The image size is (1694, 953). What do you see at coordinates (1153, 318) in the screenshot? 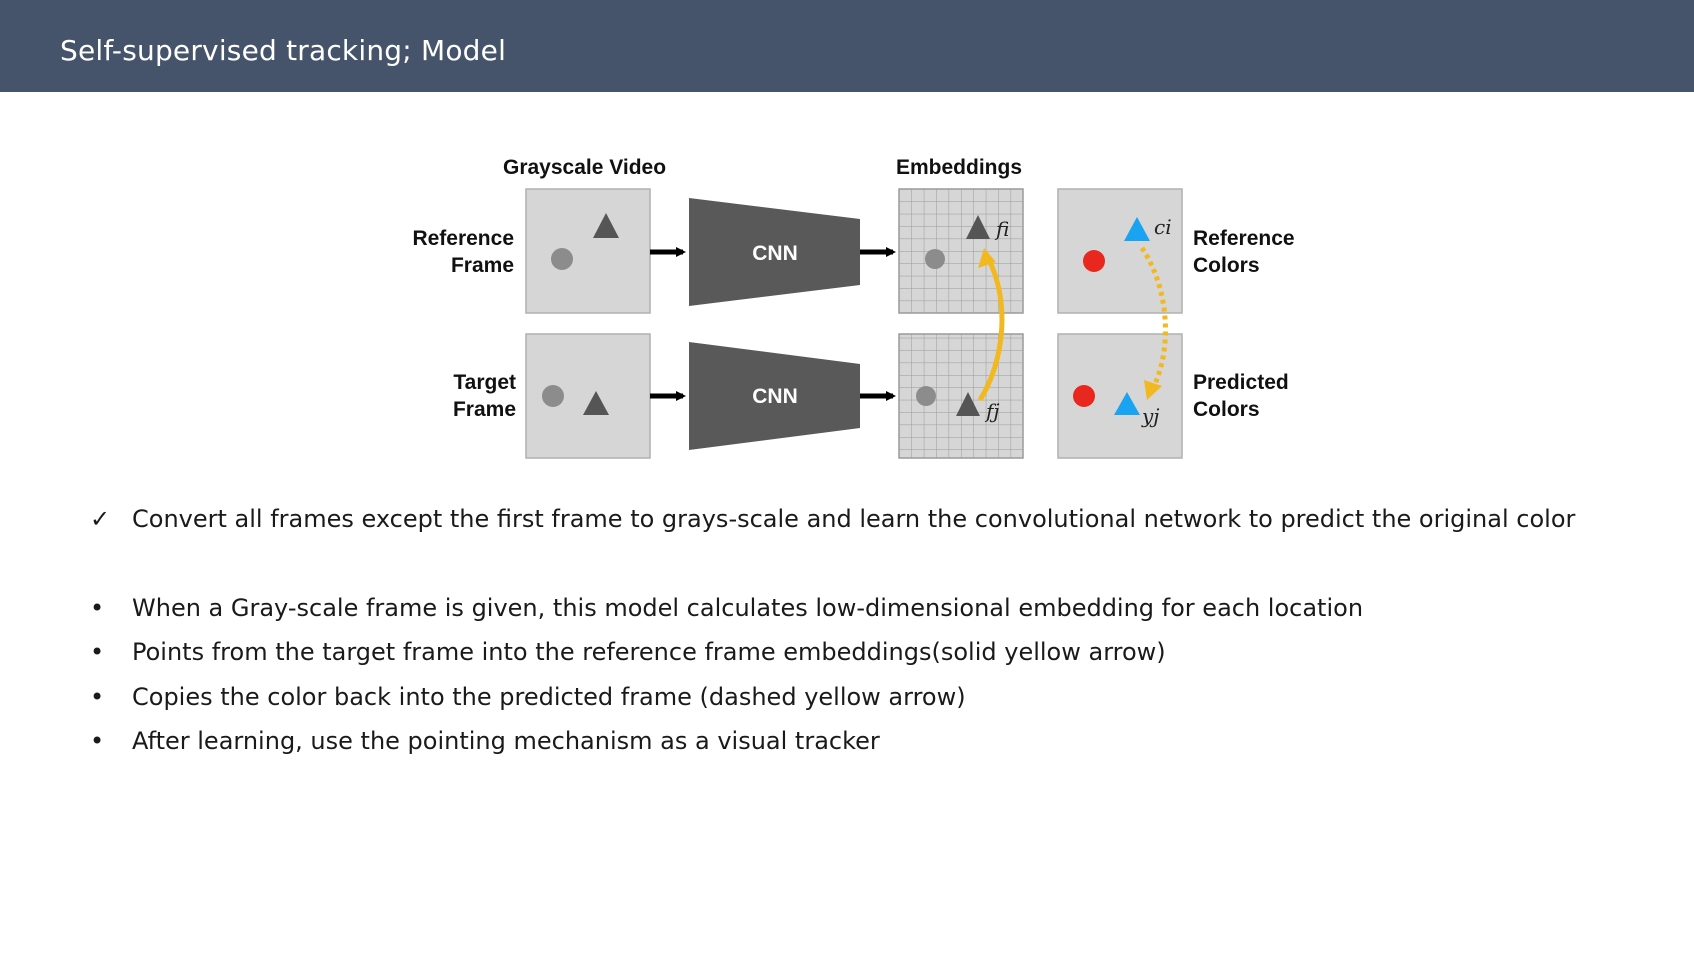
I see `dashed-yellow-arrow` at bounding box center [1153, 318].